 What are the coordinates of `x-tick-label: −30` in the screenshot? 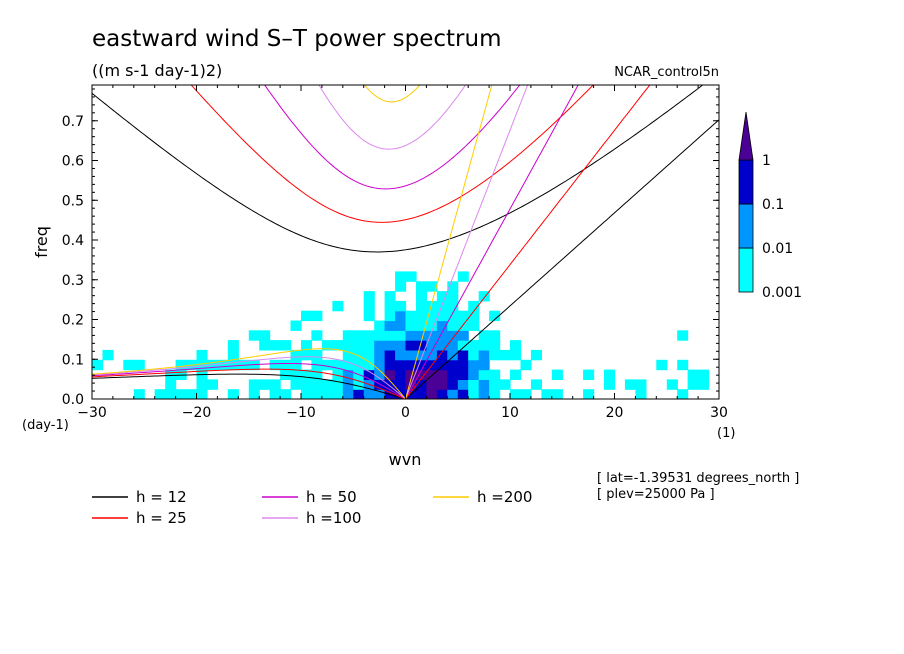 It's located at (92, 413).